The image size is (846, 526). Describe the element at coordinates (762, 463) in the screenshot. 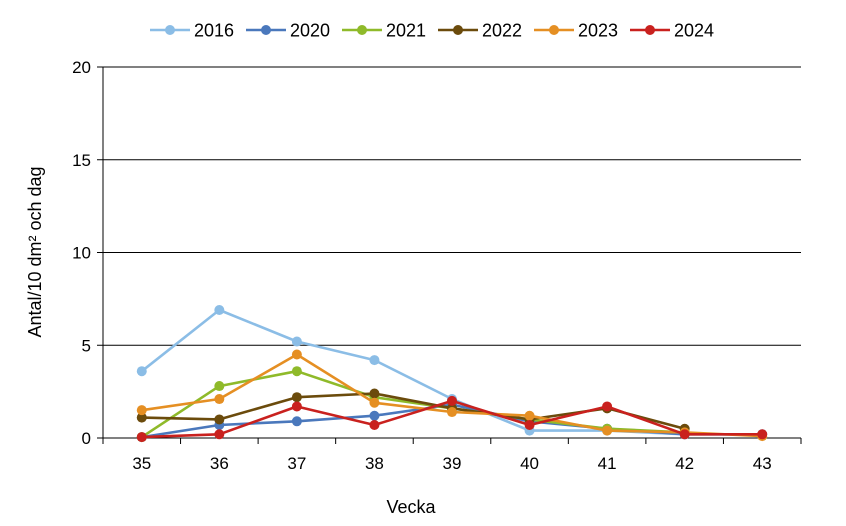

I see `x-tick-label: 43` at that location.